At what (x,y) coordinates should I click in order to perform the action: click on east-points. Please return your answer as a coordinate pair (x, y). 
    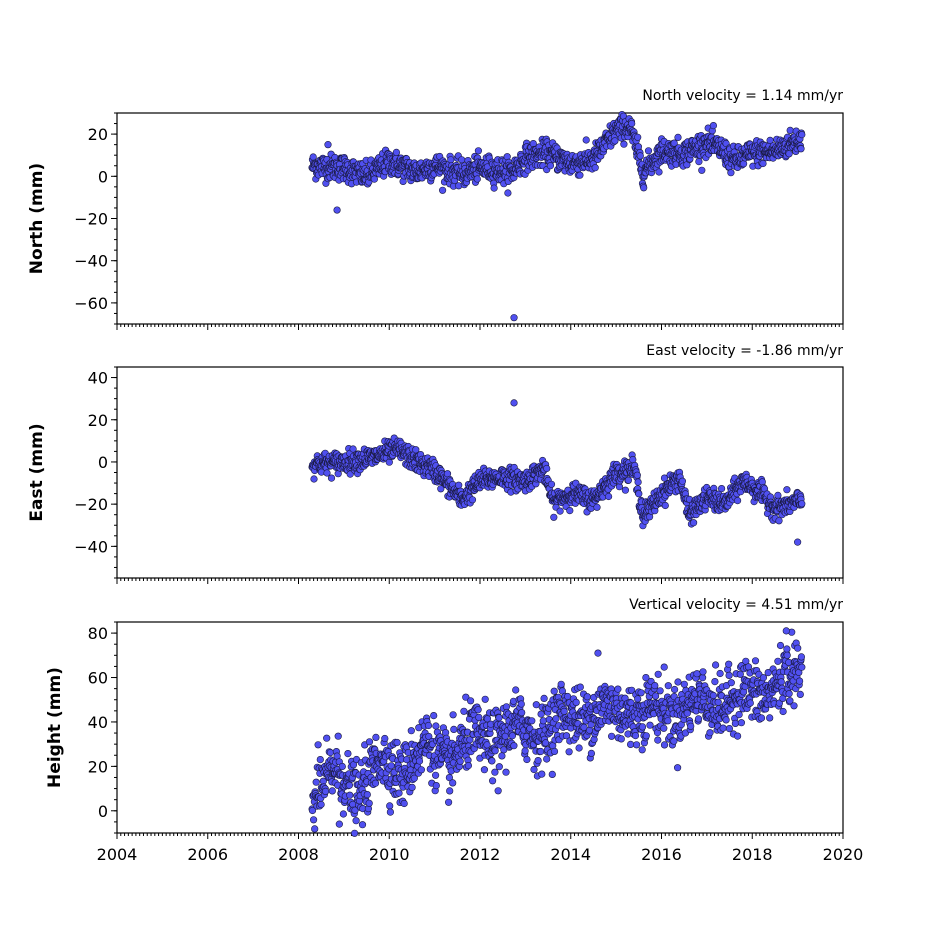
    Looking at the image, I should click on (557, 472).